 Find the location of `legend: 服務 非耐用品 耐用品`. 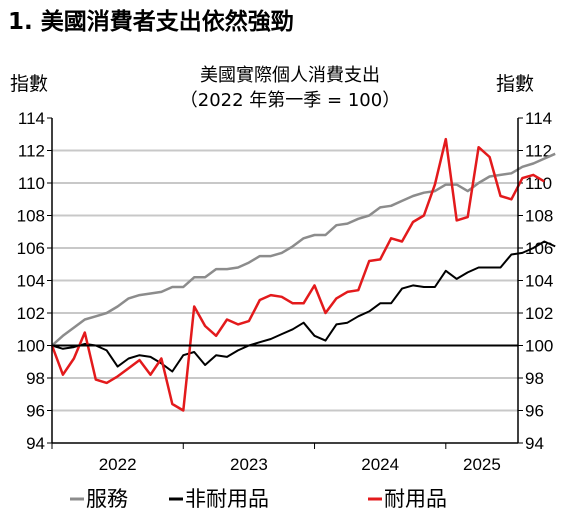

legend: 服務 非耐用品 耐用品 is located at coordinates (258, 499).